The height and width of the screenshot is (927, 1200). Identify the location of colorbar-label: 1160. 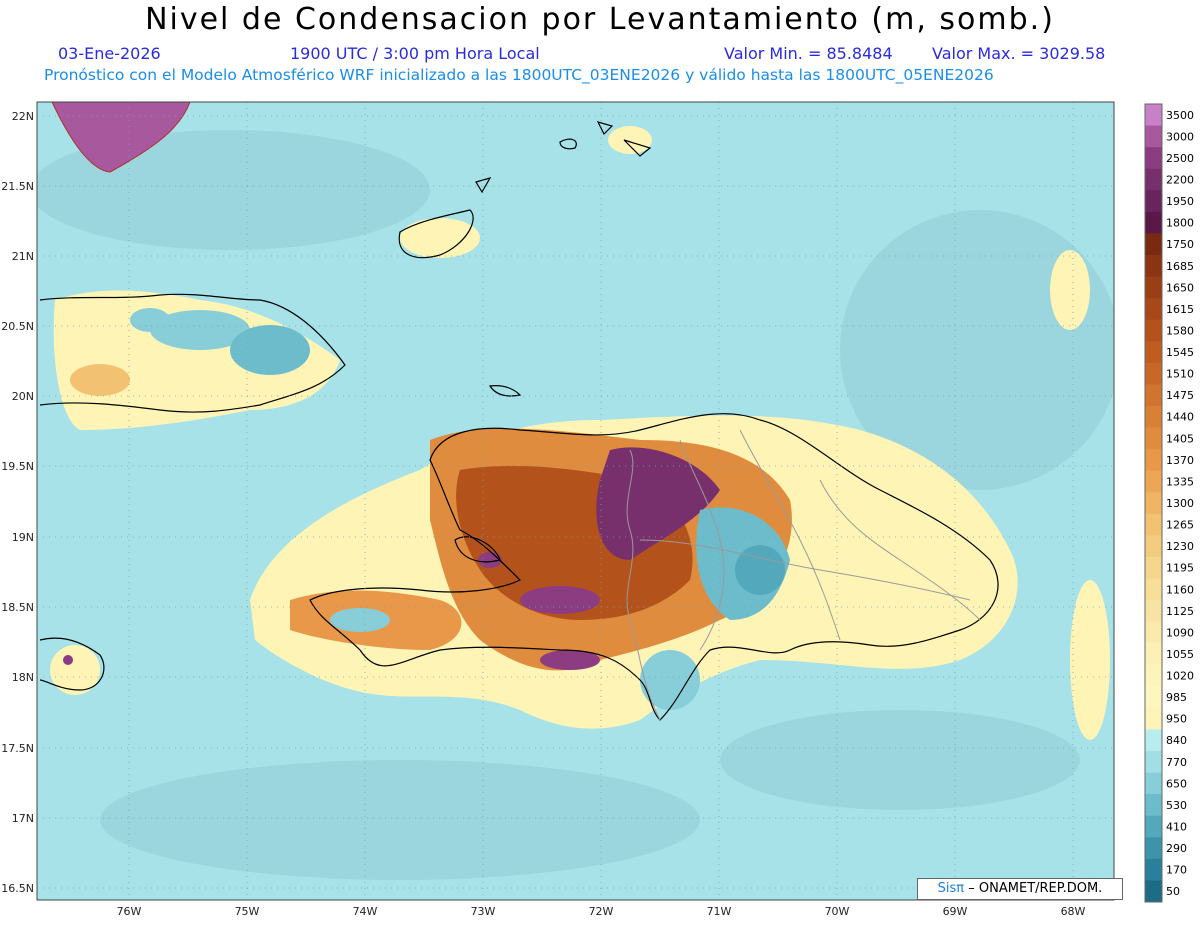
(1180, 589).